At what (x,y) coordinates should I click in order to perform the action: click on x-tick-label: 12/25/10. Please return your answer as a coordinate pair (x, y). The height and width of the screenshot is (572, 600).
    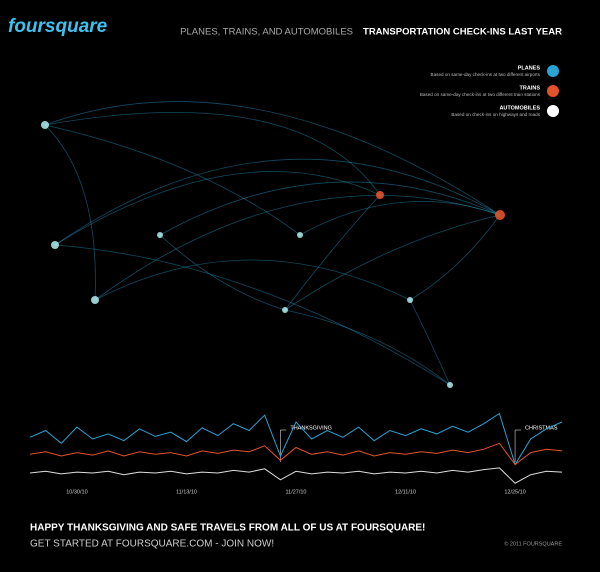
    Looking at the image, I should click on (514, 492).